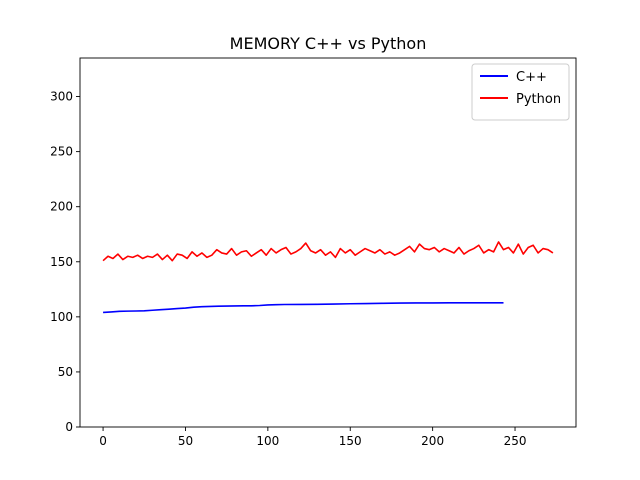  I want to click on x-tick-label: 200, so click(432, 441).